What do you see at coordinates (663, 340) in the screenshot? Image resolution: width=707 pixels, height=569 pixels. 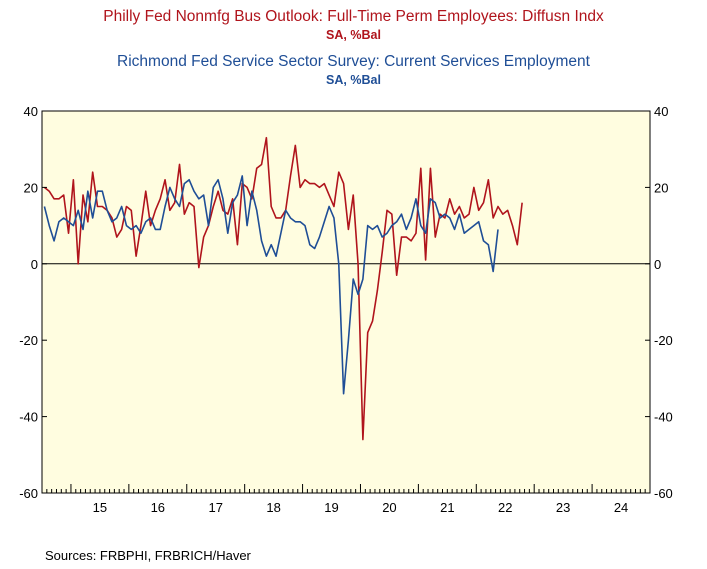 I see `y-tick-label-right: -20` at bounding box center [663, 340].